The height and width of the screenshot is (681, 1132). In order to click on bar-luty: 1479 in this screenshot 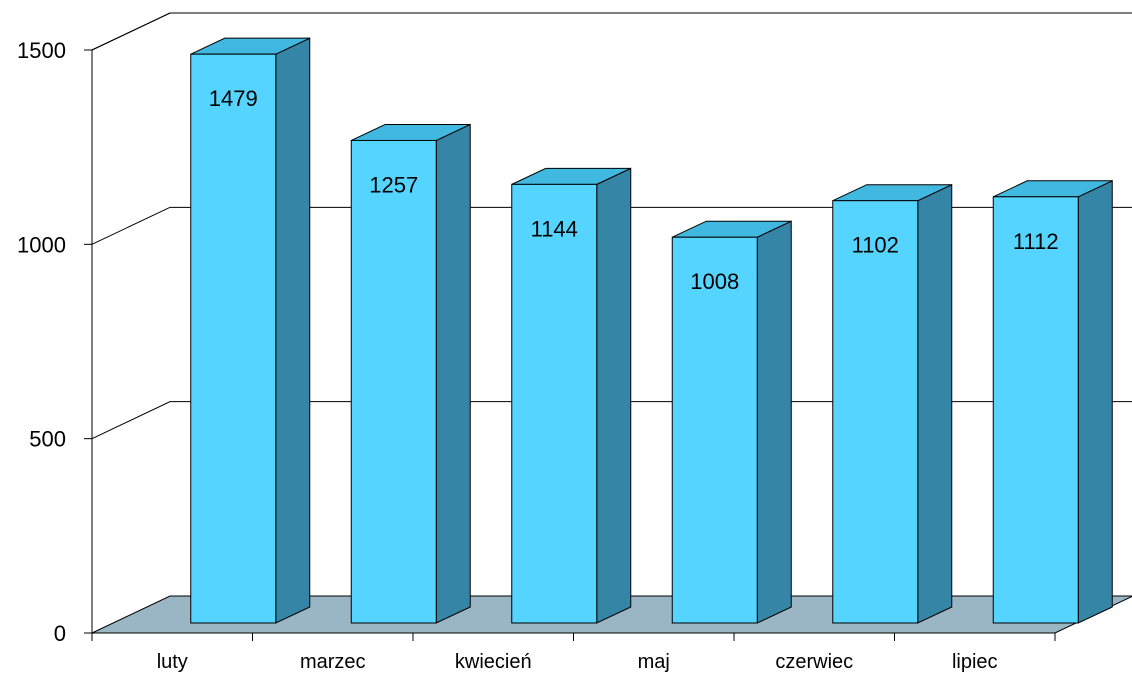, I will do `click(250, 330)`.